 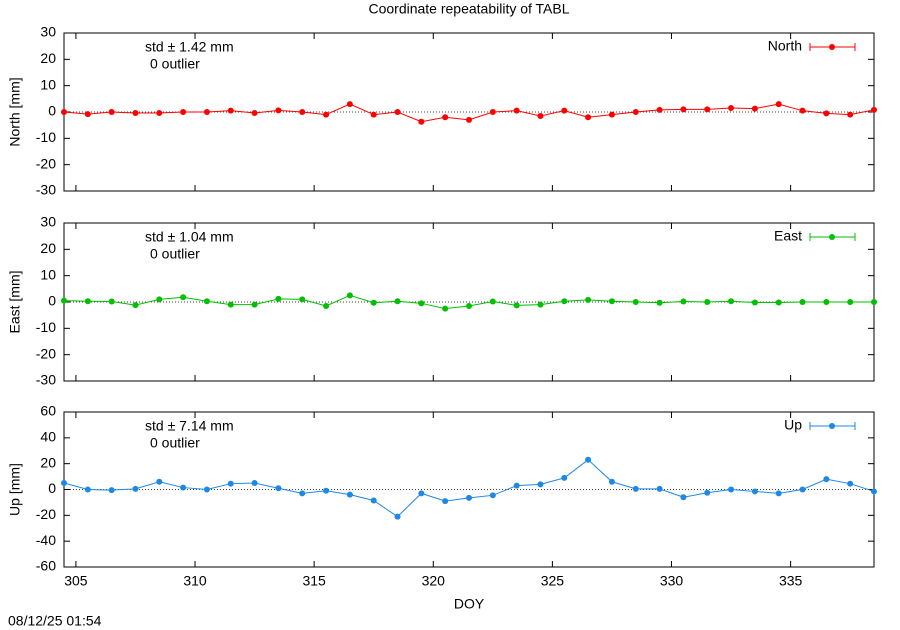 What do you see at coordinates (15, 489) in the screenshot?
I see `y-axis-label: Up [mm]` at bounding box center [15, 489].